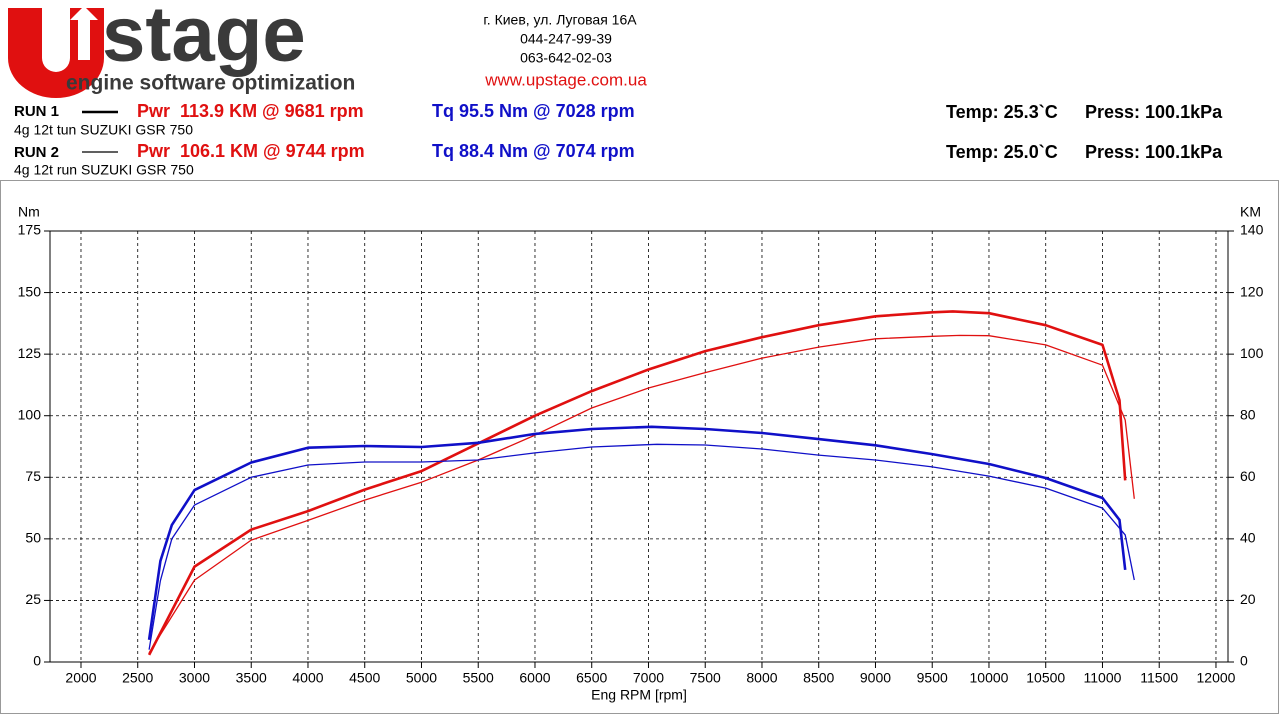  What do you see at coordinates (989, 678) in the screenshot?
I see `x-tick-label: 10000` at bounding box center [989, 678].